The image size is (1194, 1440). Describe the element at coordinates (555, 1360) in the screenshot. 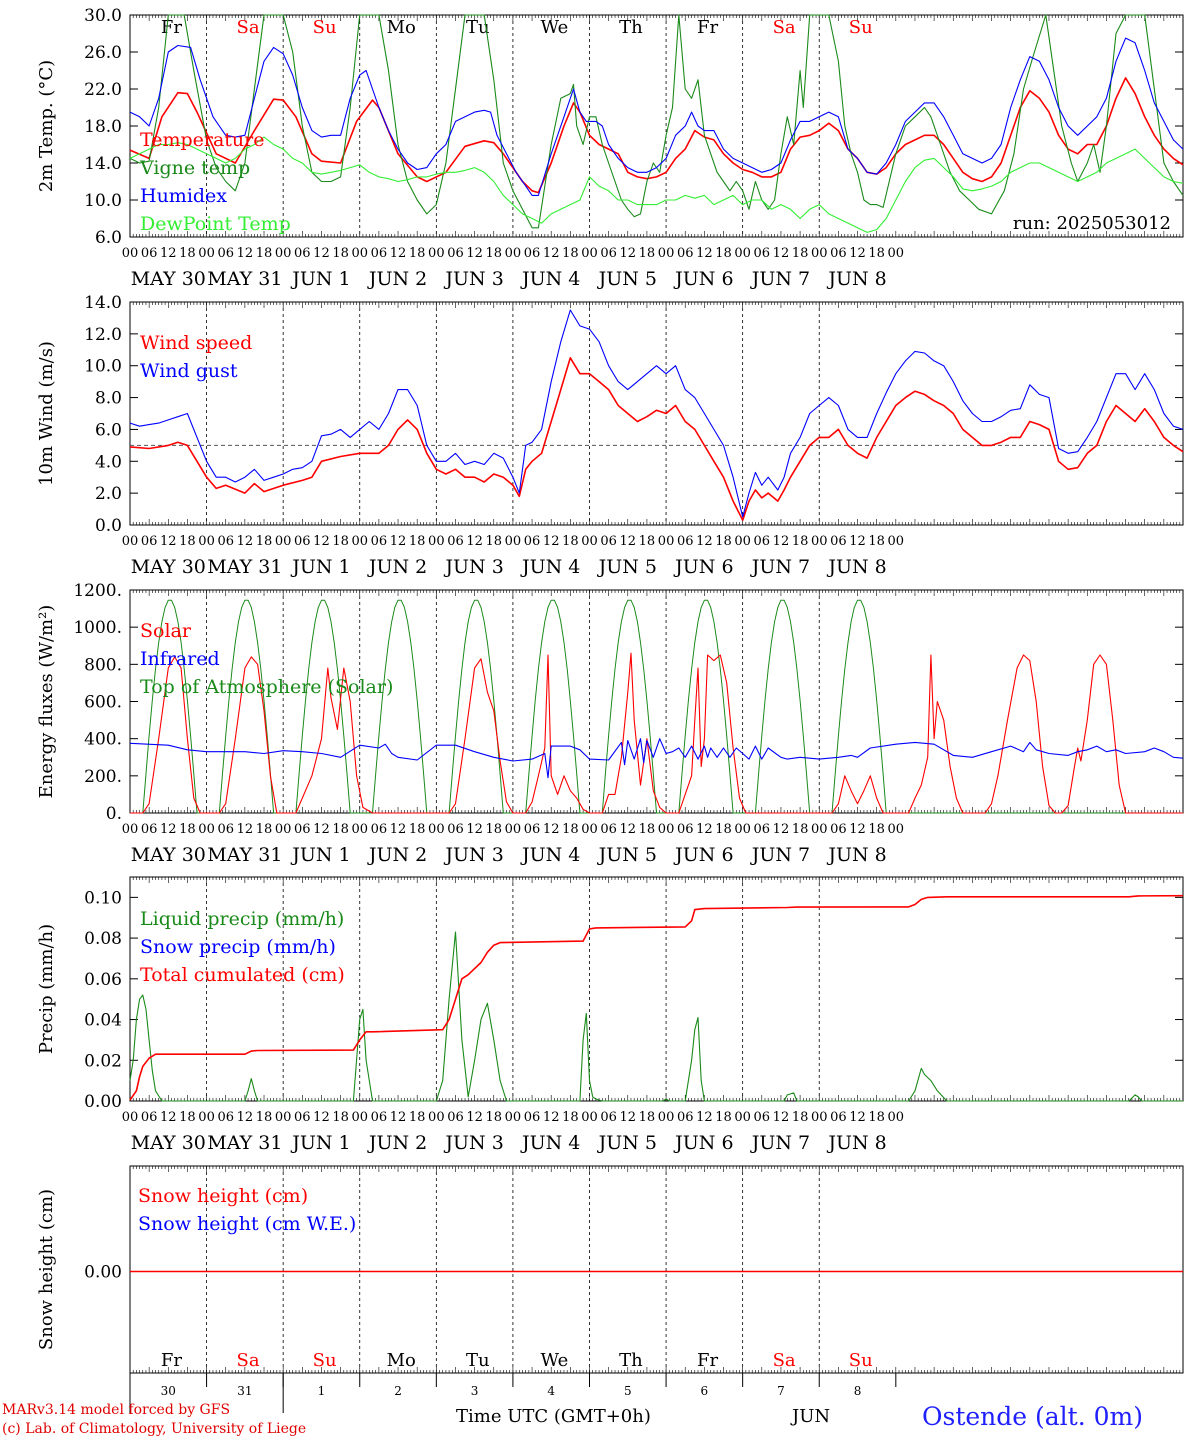

I see `weekday-label: We` at that location.